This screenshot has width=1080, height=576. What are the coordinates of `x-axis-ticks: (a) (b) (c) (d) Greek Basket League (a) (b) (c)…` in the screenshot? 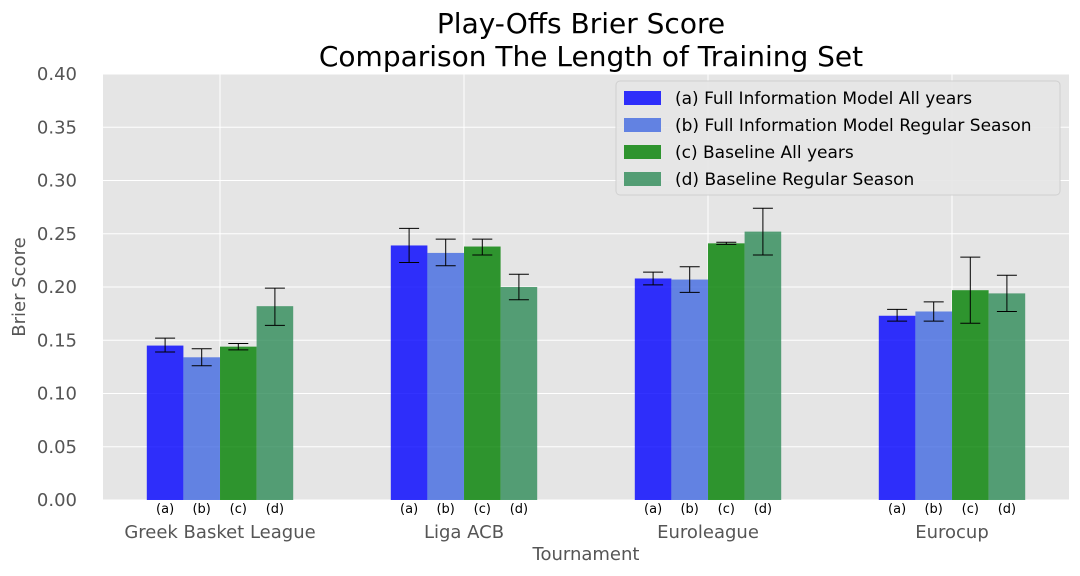 It's located at (570, 522).